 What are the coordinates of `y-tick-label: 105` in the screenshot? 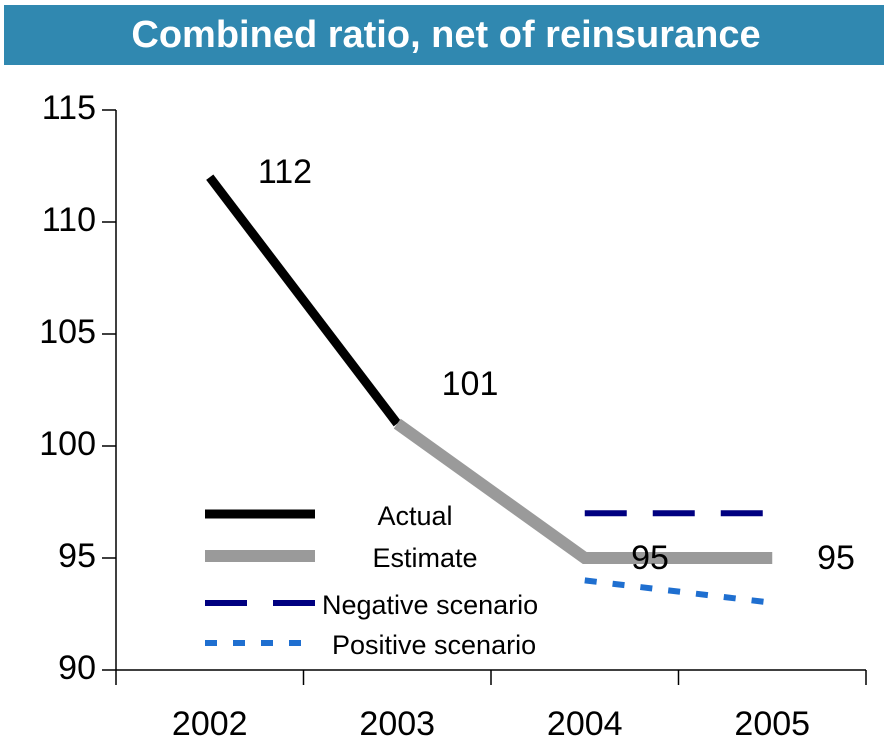 It's located at (67, 332).